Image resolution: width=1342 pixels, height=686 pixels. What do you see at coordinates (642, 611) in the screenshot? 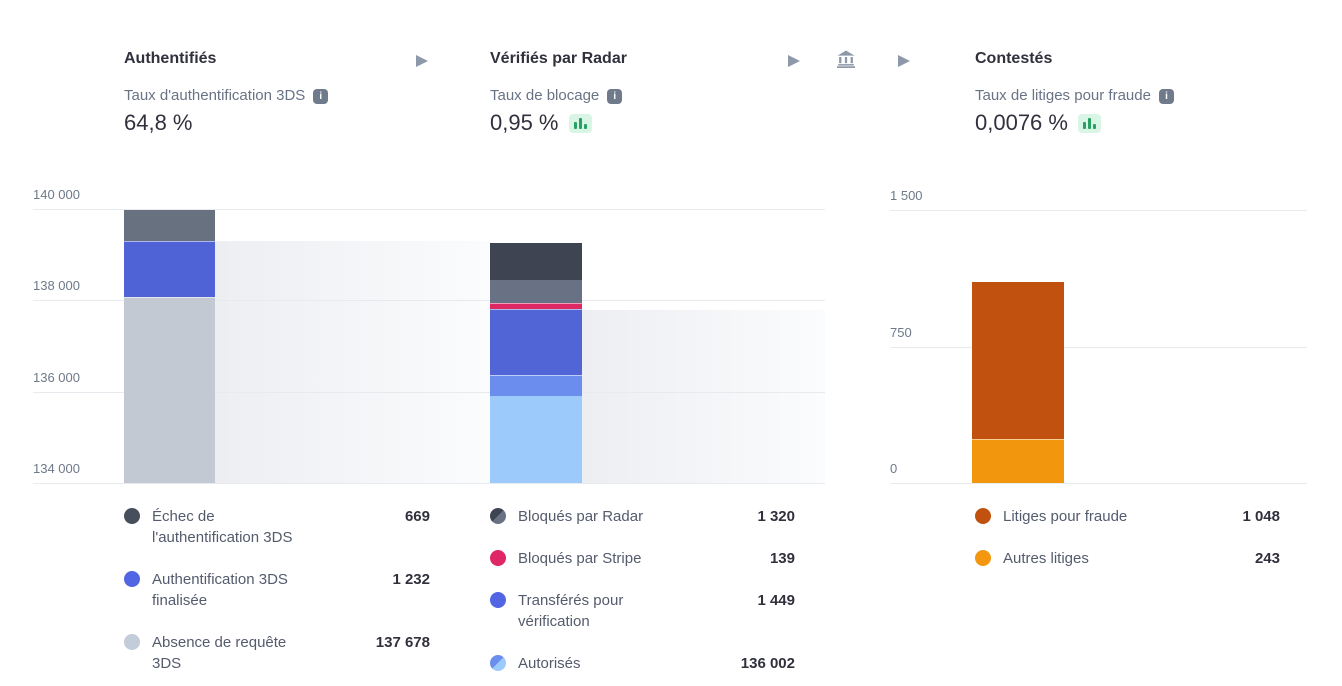
I see `legend-item: Transférés pour vérification 1 449` at bounding box center [642, 611].